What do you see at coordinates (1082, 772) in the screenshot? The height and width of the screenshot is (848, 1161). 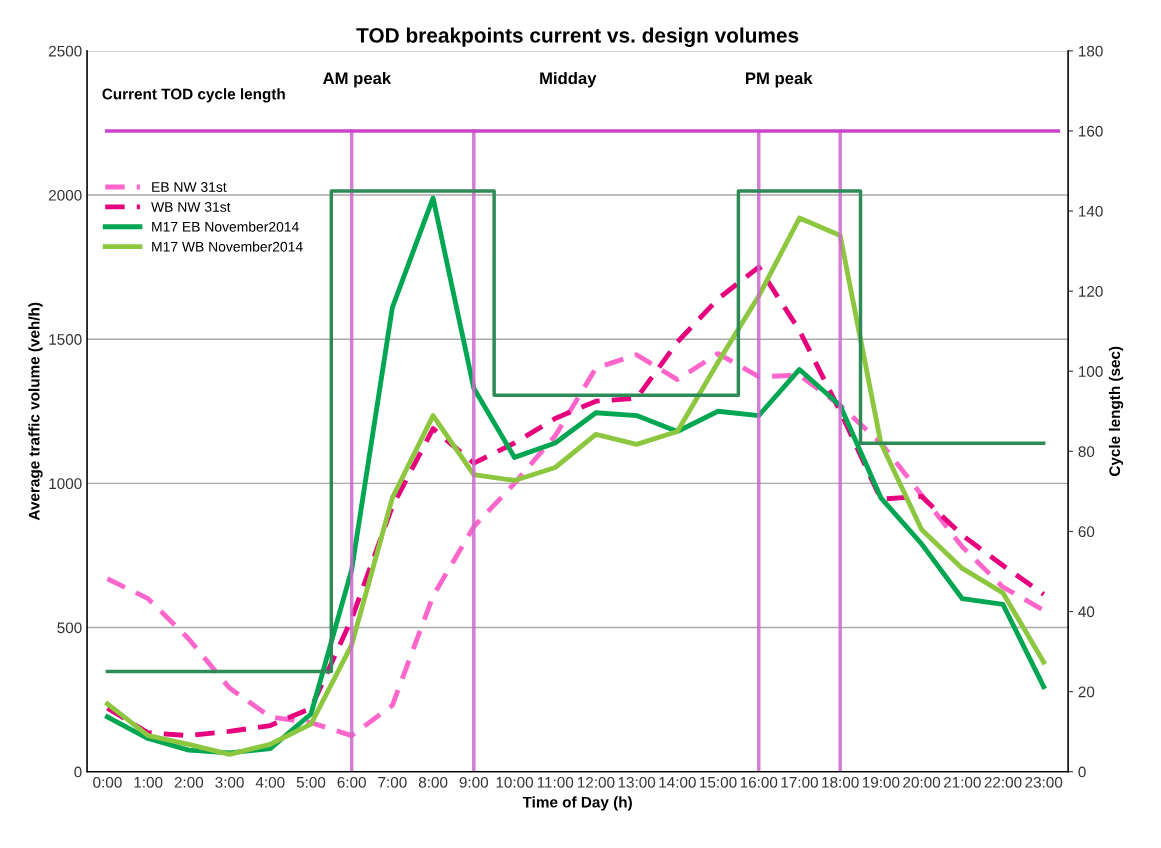 I see `y2-tick-label: 0` at bounding box center [1082, 772].